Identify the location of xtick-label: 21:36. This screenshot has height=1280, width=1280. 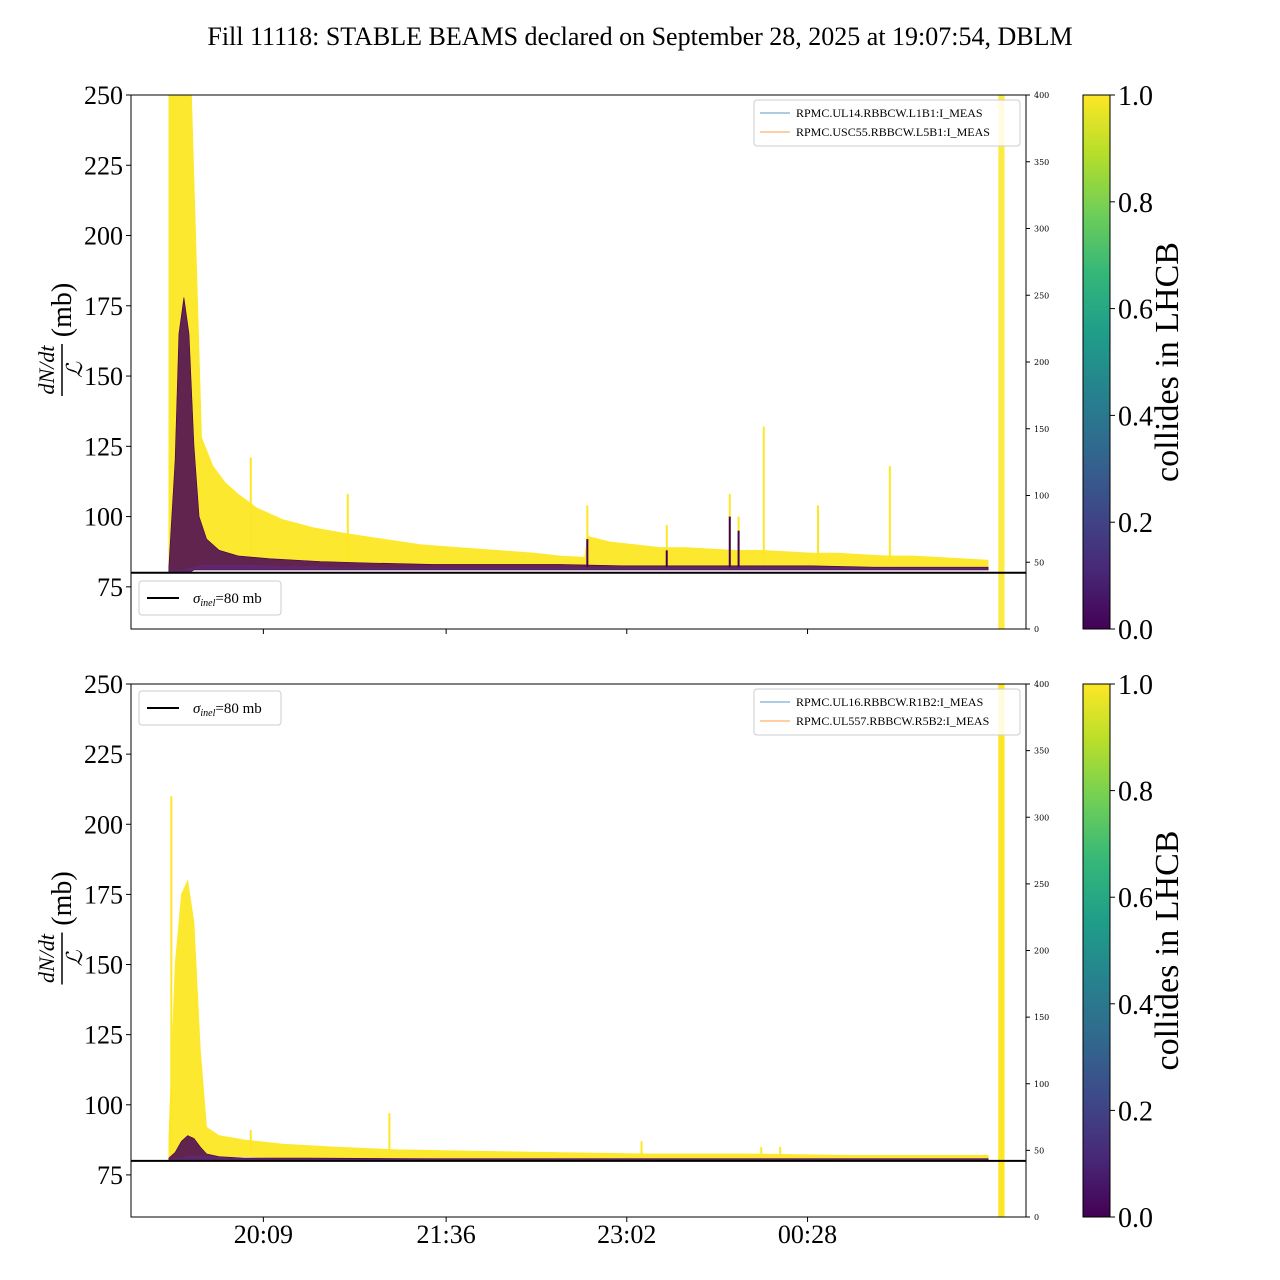
(446, 1234).